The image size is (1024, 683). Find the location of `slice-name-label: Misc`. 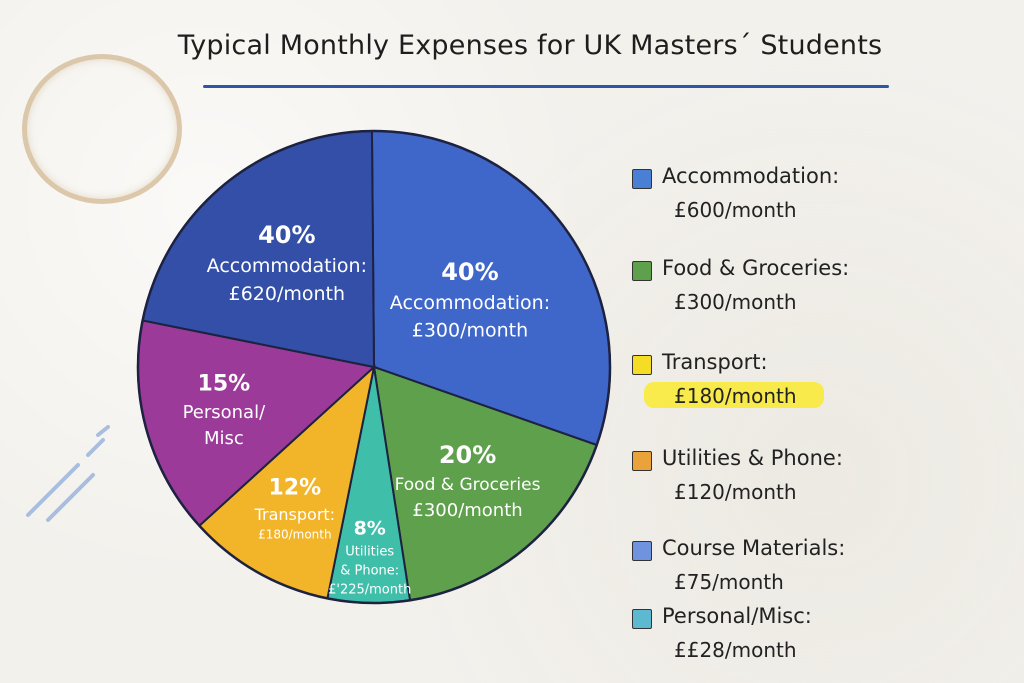

slice-name-label: Misc is located at coordinates (224, 438).